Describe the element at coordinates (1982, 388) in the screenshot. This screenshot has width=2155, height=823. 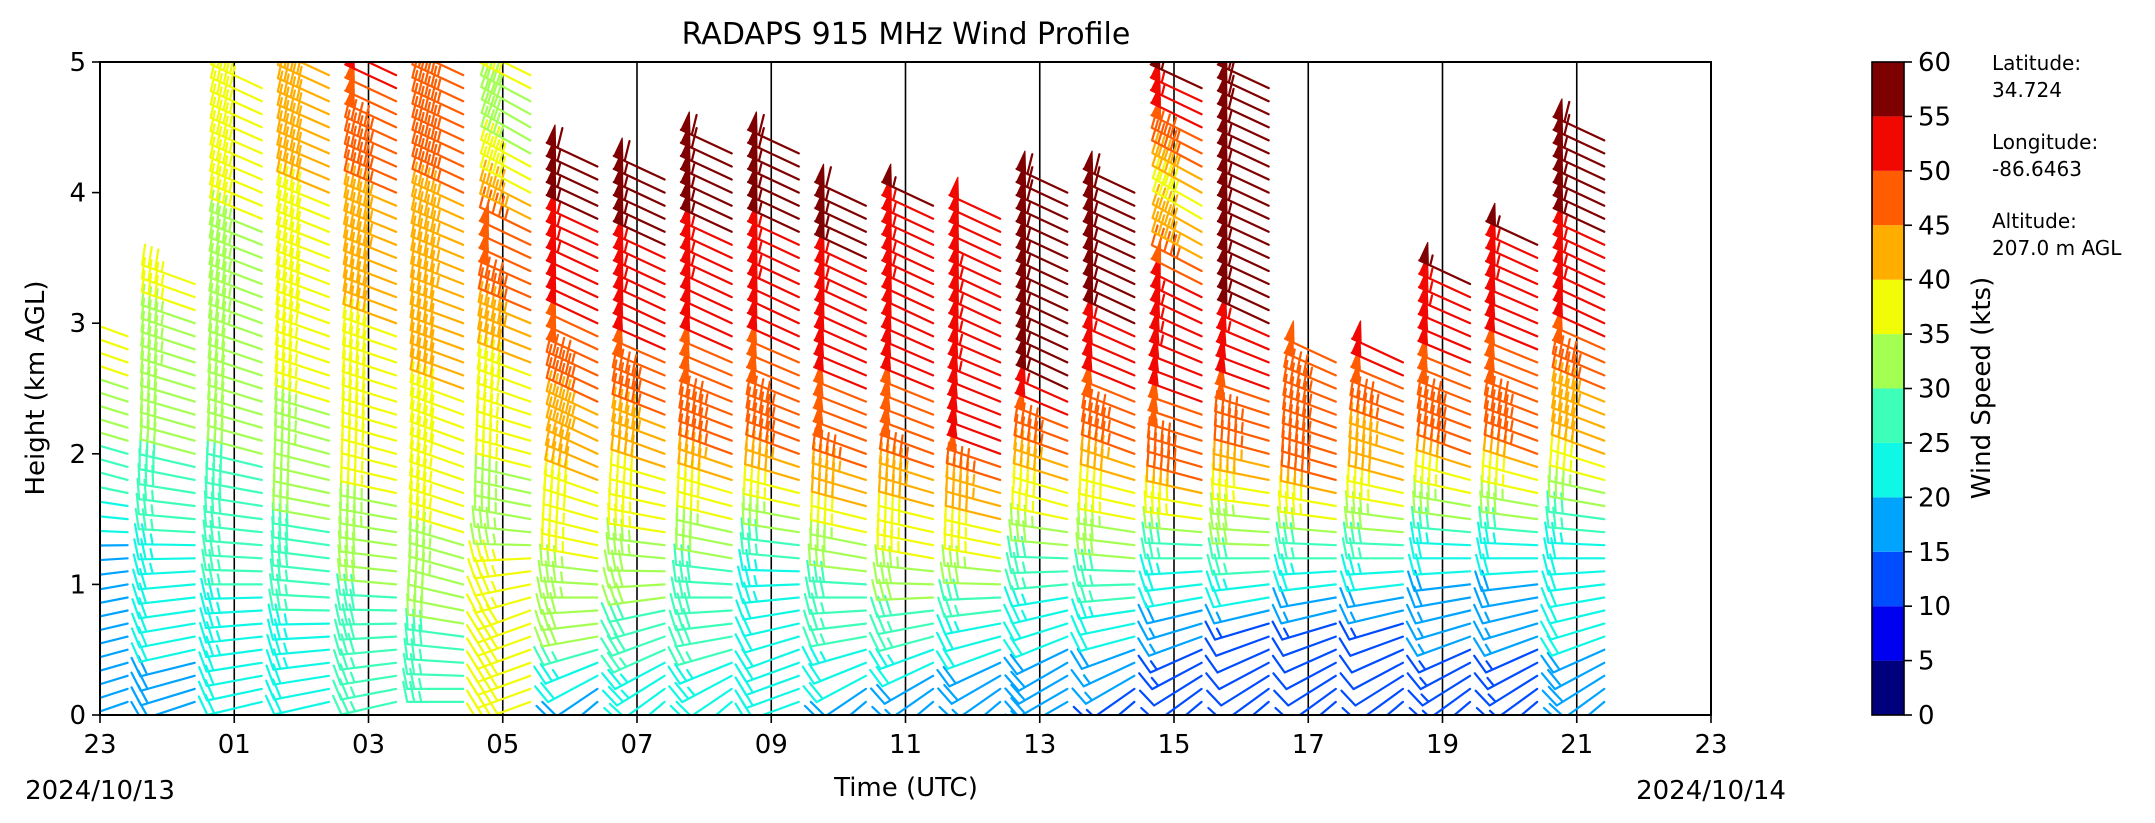
I see `colorbar-label: Wind Speed (kts)` at that location.